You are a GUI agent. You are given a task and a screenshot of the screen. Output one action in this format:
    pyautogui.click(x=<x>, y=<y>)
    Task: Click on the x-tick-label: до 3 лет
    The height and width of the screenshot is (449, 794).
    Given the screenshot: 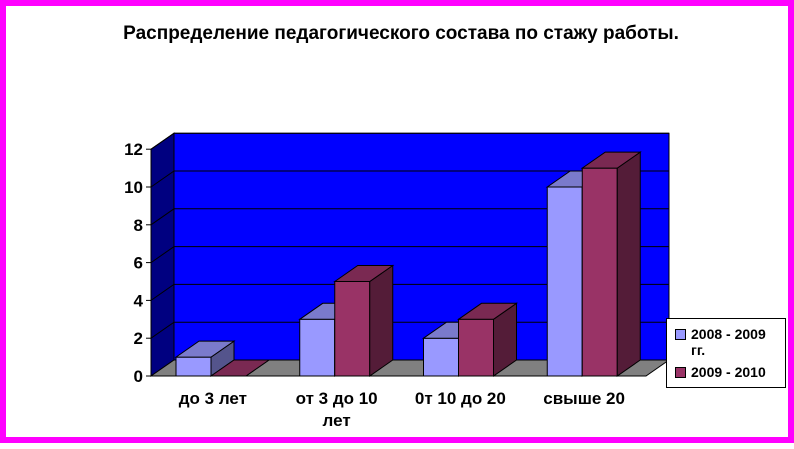 What is the action you would take?
    pyautogui.click(x=213, y=398)
    